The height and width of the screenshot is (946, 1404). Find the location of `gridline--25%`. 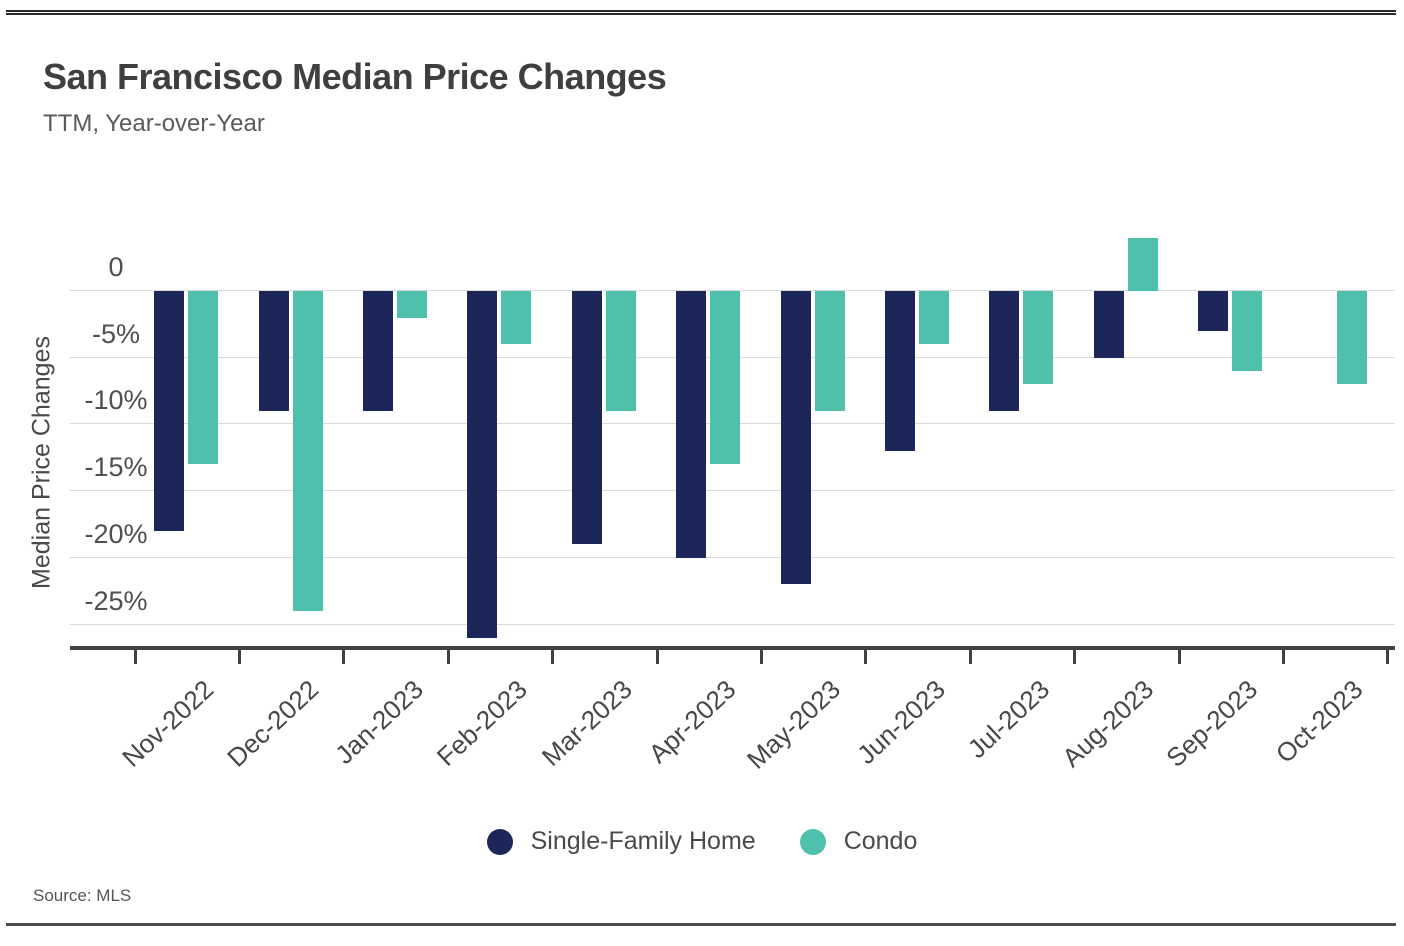

gridline--25% is located at coordinates (732, 624).